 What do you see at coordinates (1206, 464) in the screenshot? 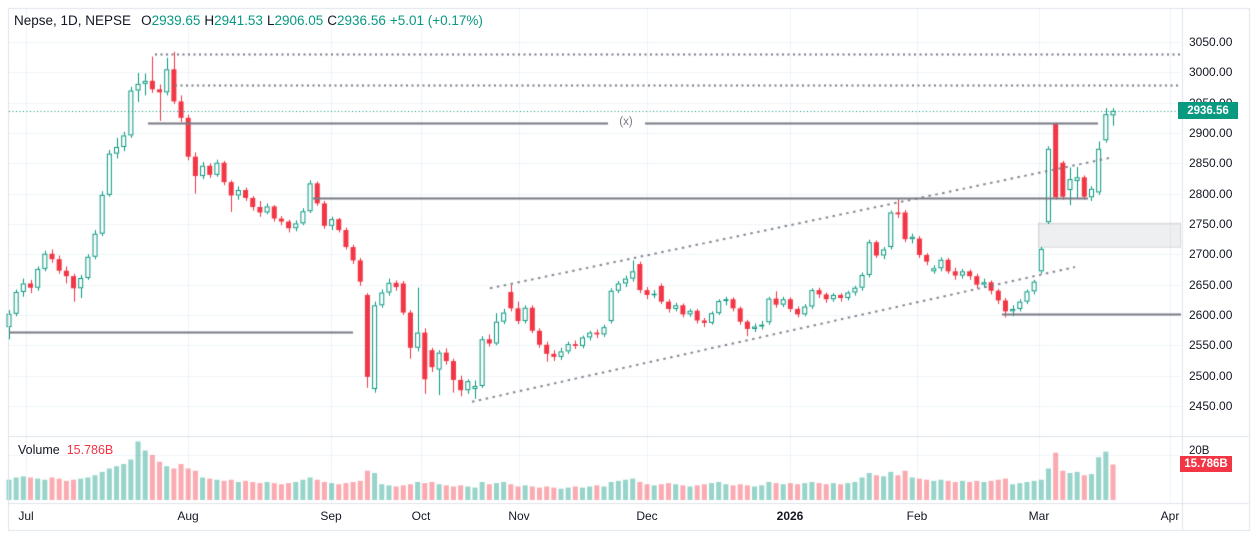
I see `volume-badge: 15.786B` at bounding box center [1206, 464].